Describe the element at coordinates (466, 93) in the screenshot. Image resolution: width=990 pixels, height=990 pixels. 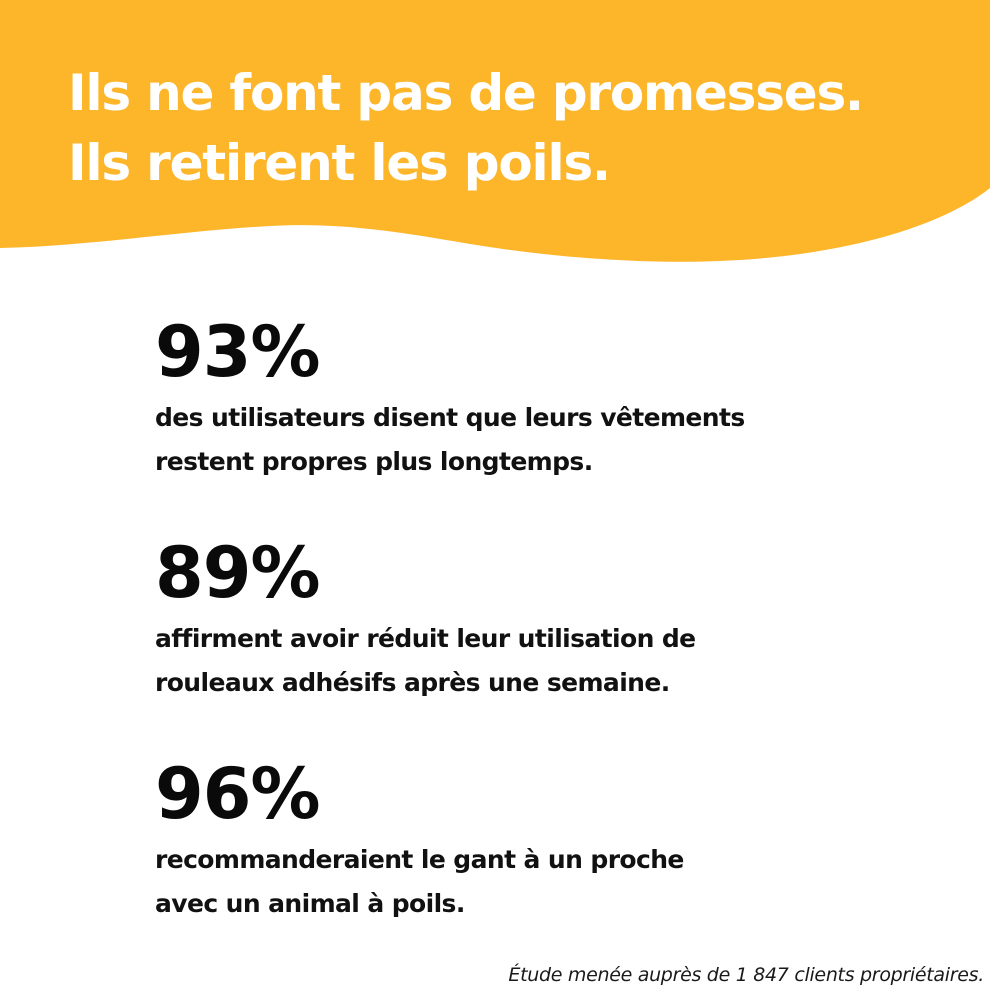
I see `headline-line-1: Ils ne font pas de promesses.` at that location.